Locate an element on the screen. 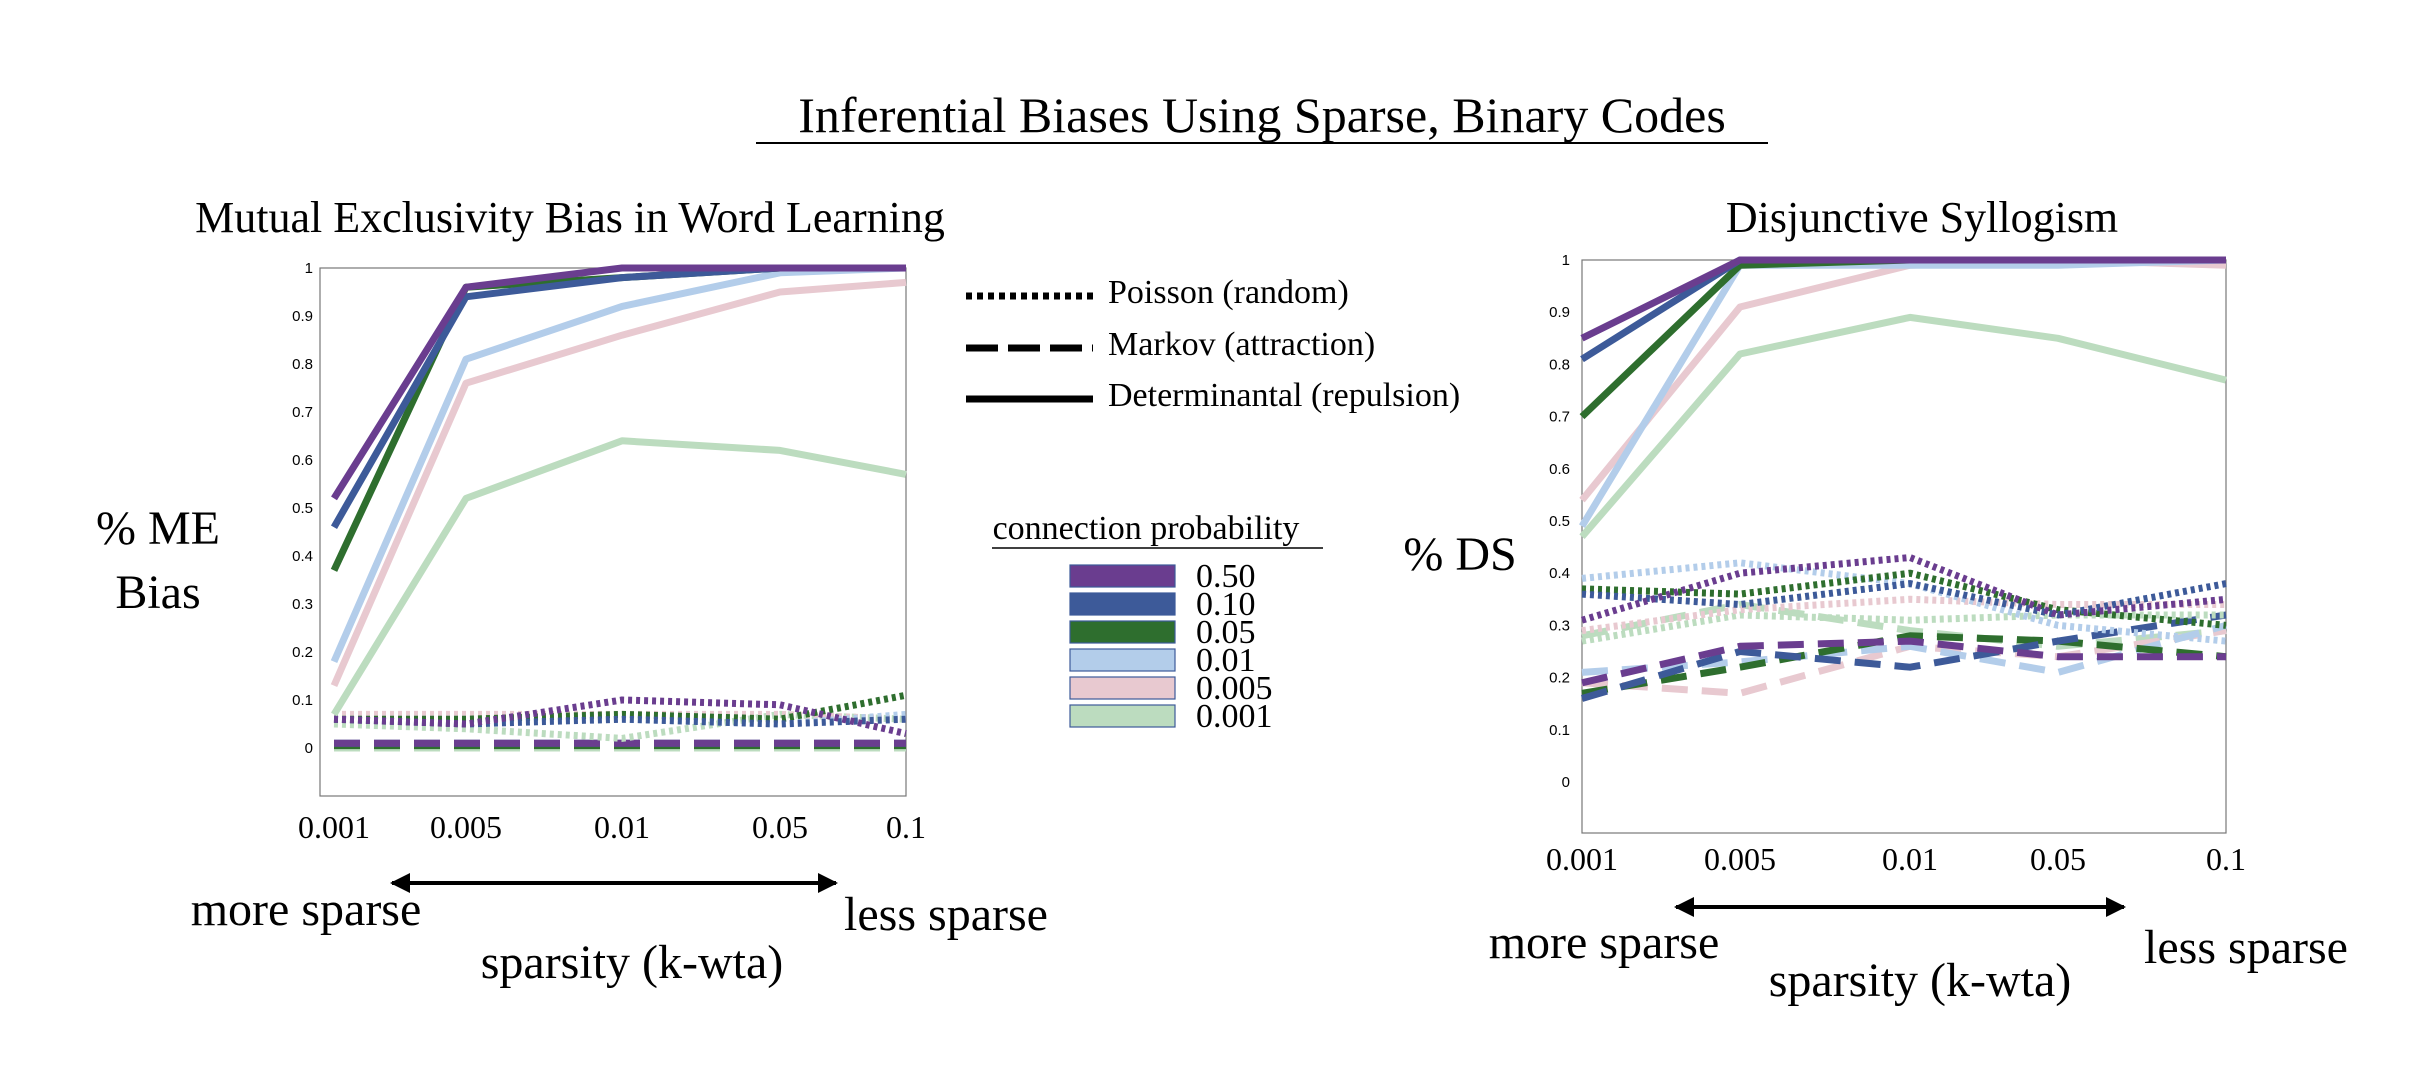 The width and height of the screenshot is (2414, 1068). ytick-label-ds: 0.3 is located at coordinates (1559, 625).